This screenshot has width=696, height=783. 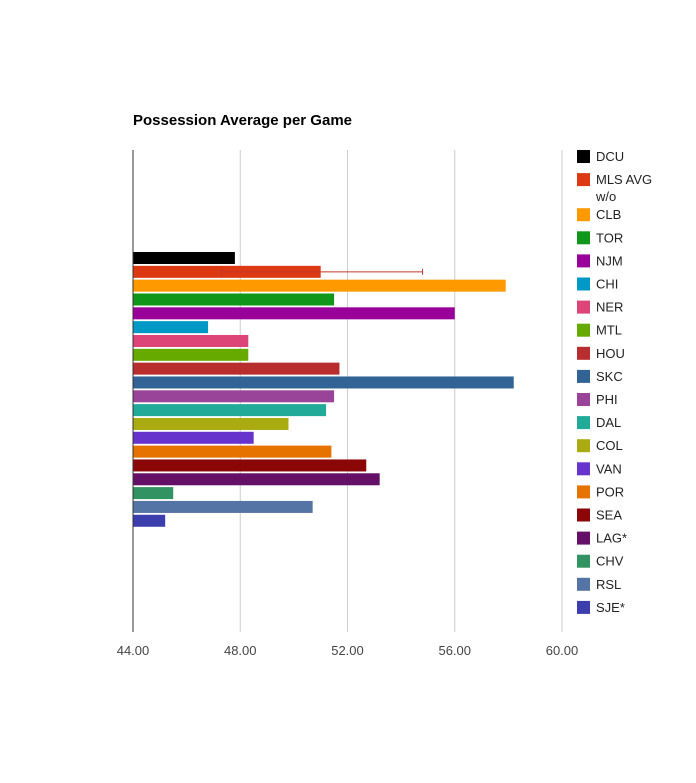 I want to click on bar-chv, so click(x=153, y=493).